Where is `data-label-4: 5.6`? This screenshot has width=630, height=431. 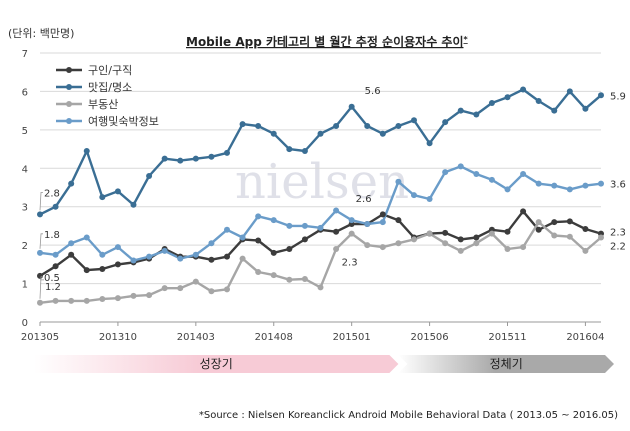
data-label-4: 5.6 is located at coordinates (373, 91).